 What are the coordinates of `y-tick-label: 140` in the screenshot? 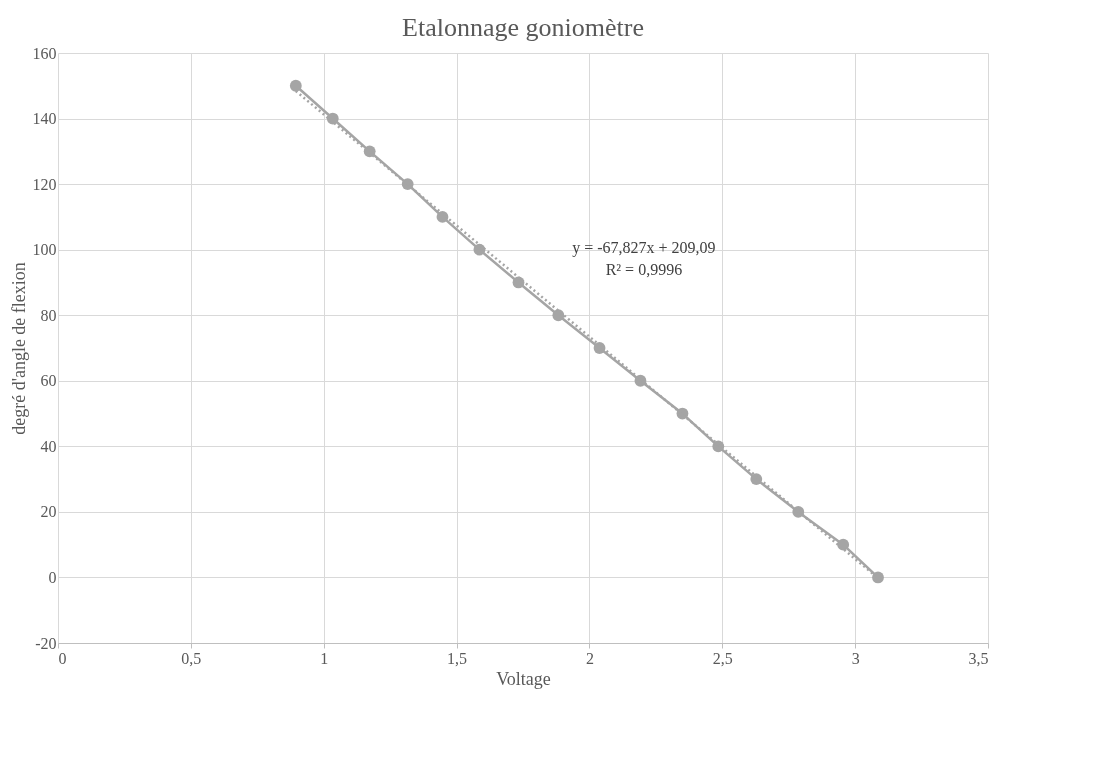 It's located at (44, 119).